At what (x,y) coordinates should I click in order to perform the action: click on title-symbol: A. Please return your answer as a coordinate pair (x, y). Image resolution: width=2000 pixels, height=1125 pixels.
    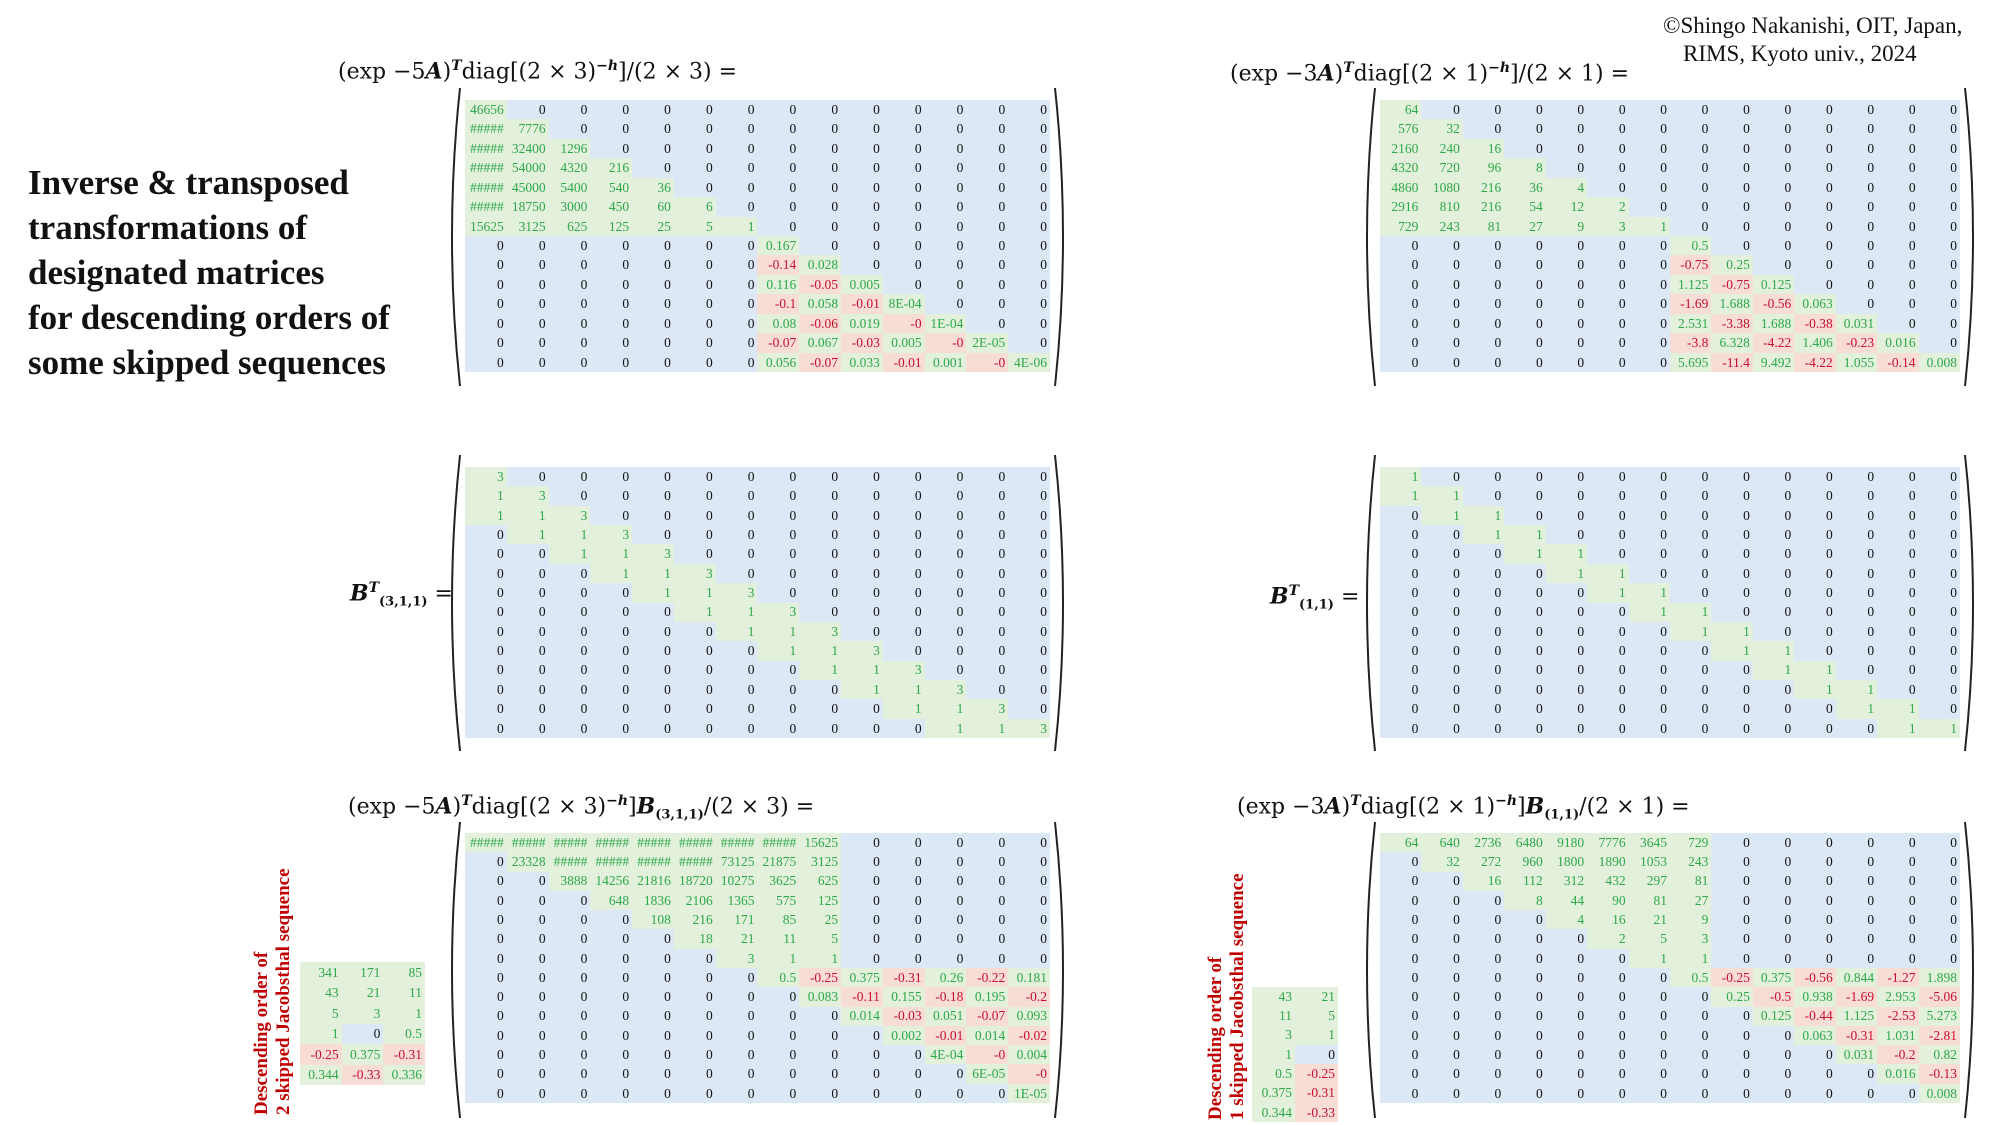
    Looking at the image, I should click on (1326, 73).